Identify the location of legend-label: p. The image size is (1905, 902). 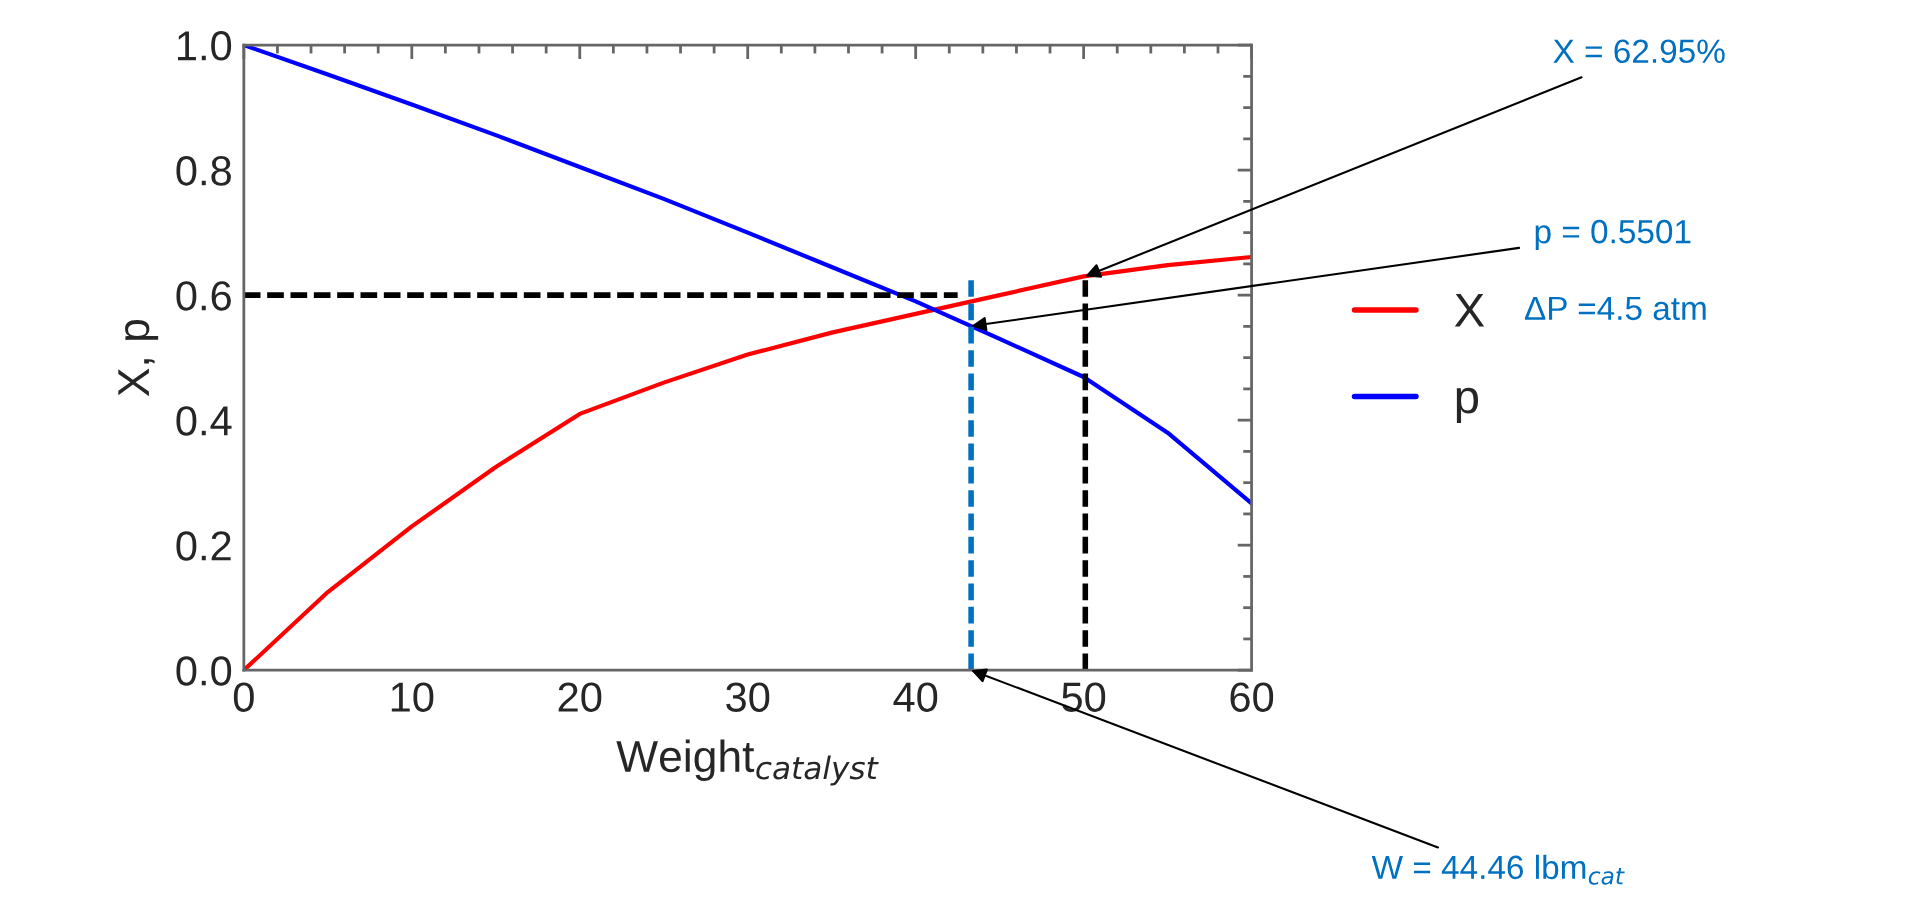
(1467, 405).